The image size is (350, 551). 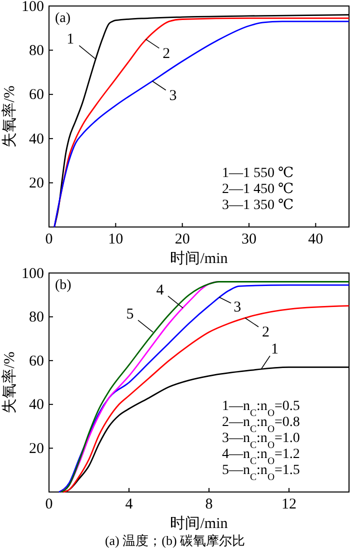 I want to click on x-tick-label: 30, so click(x=249, y=240).